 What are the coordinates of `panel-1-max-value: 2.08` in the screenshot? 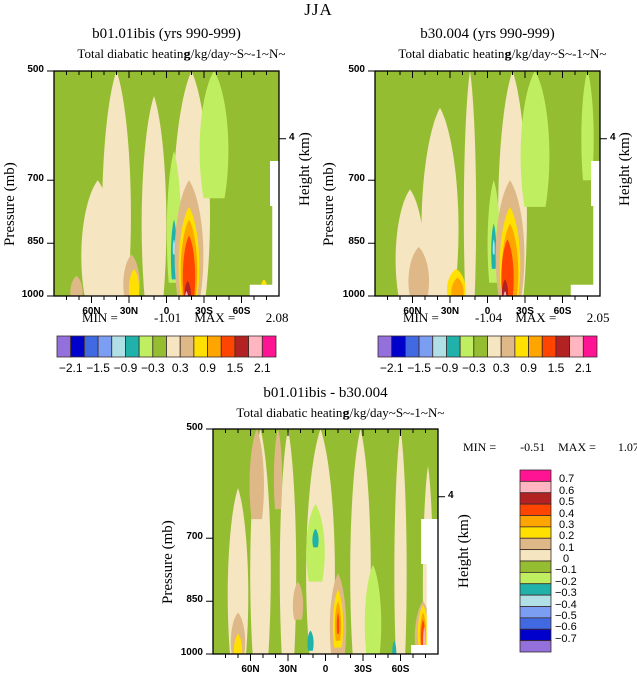 It's located at (277, 317).